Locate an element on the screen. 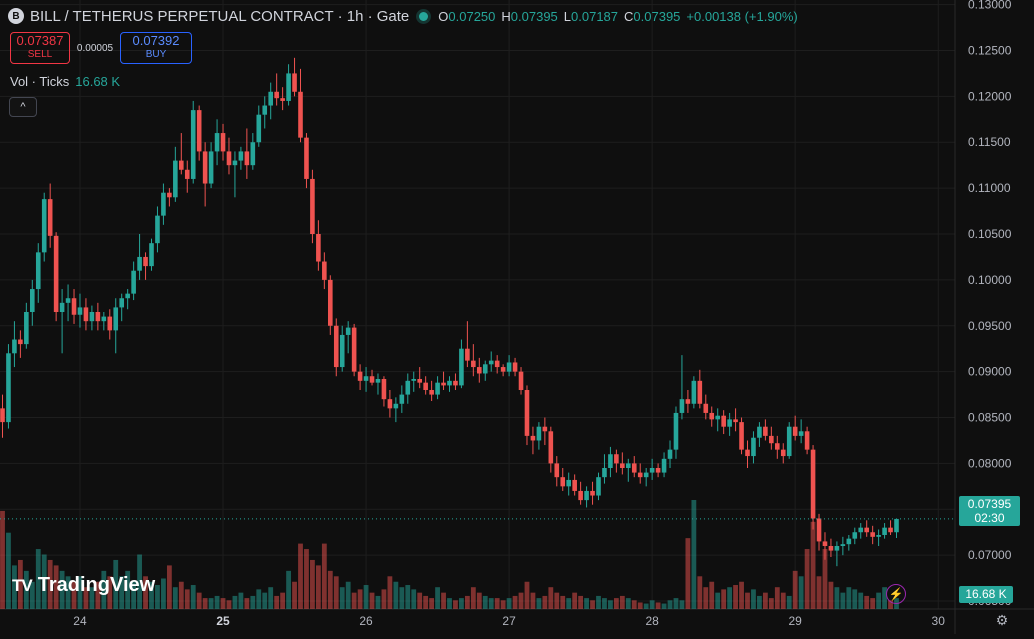 Image resolution: width=1034 pixels, height=639 pixels. buy-label: BUY is located at coordinates (156, 54).